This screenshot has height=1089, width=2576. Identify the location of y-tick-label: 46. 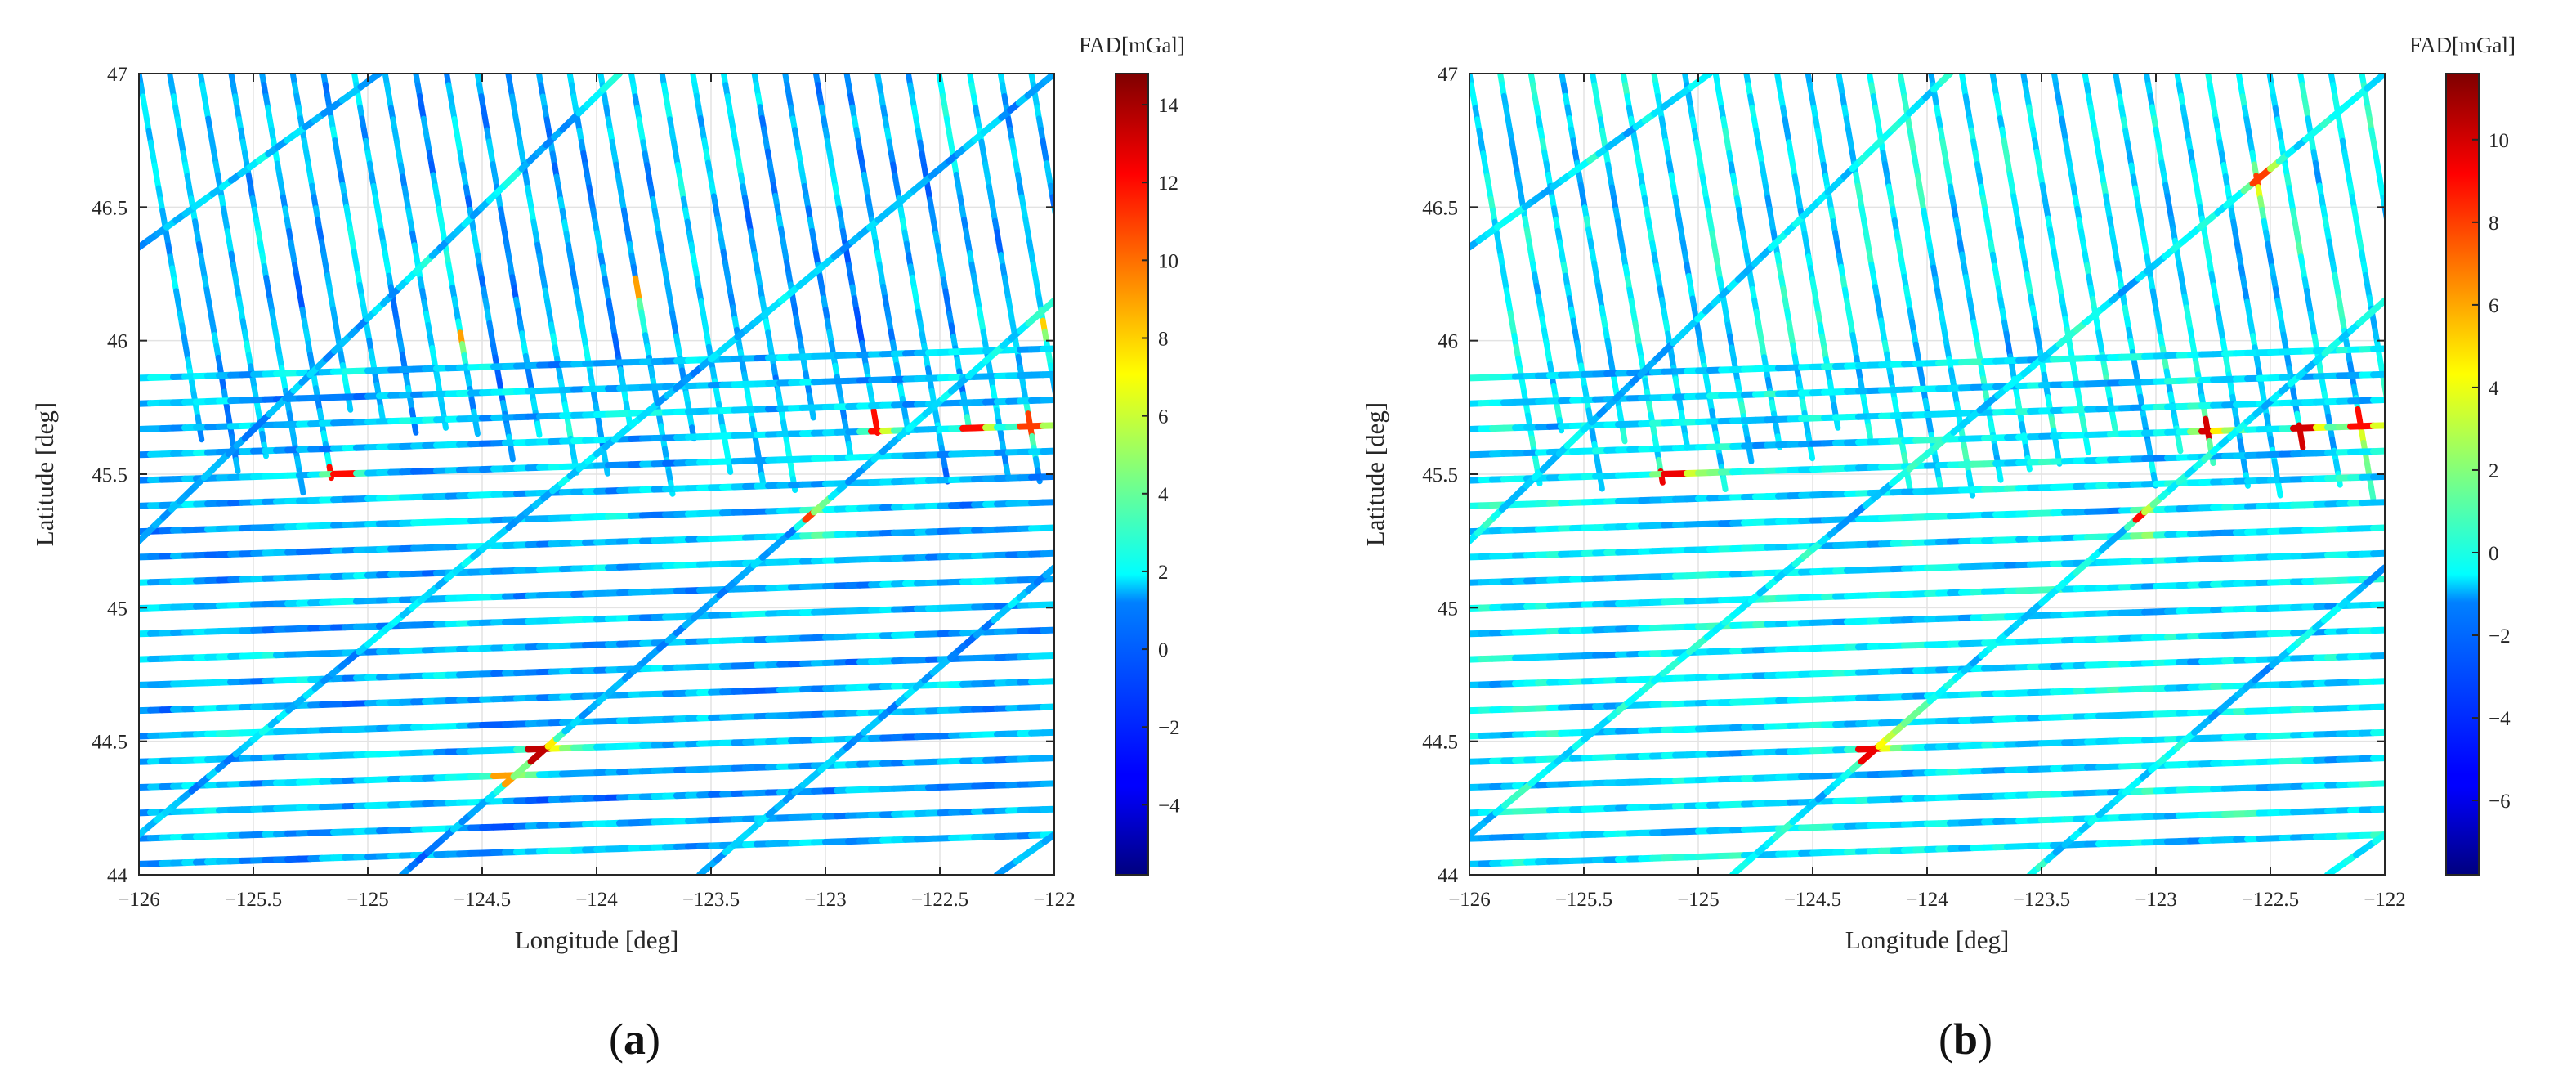
(117, 342).